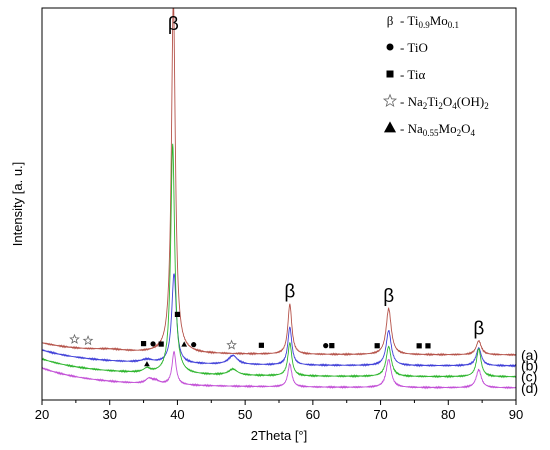 The image size is (550, 450). What do you see at coordinates (109, 414) in the screenshot?
I see `x-tick-label: 30` at bounding box center [109, 414].